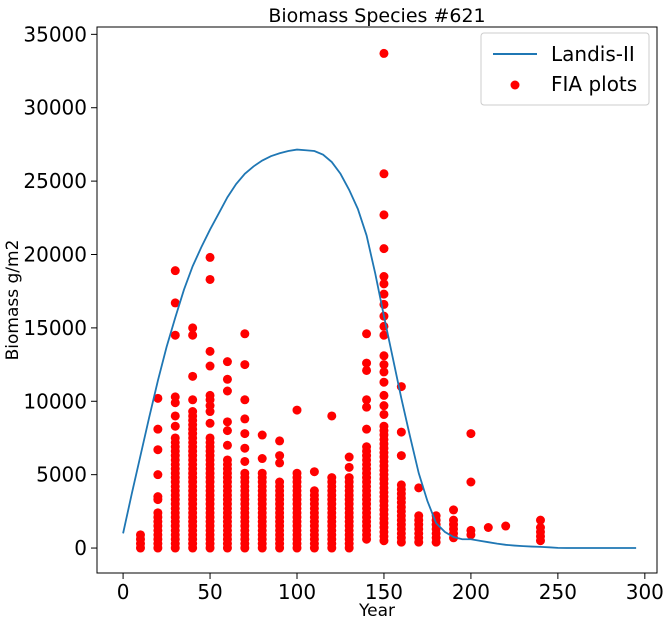 This screenshot has width=666, height=627. I want to click on x-tick-label: 150, so click(384, 592).